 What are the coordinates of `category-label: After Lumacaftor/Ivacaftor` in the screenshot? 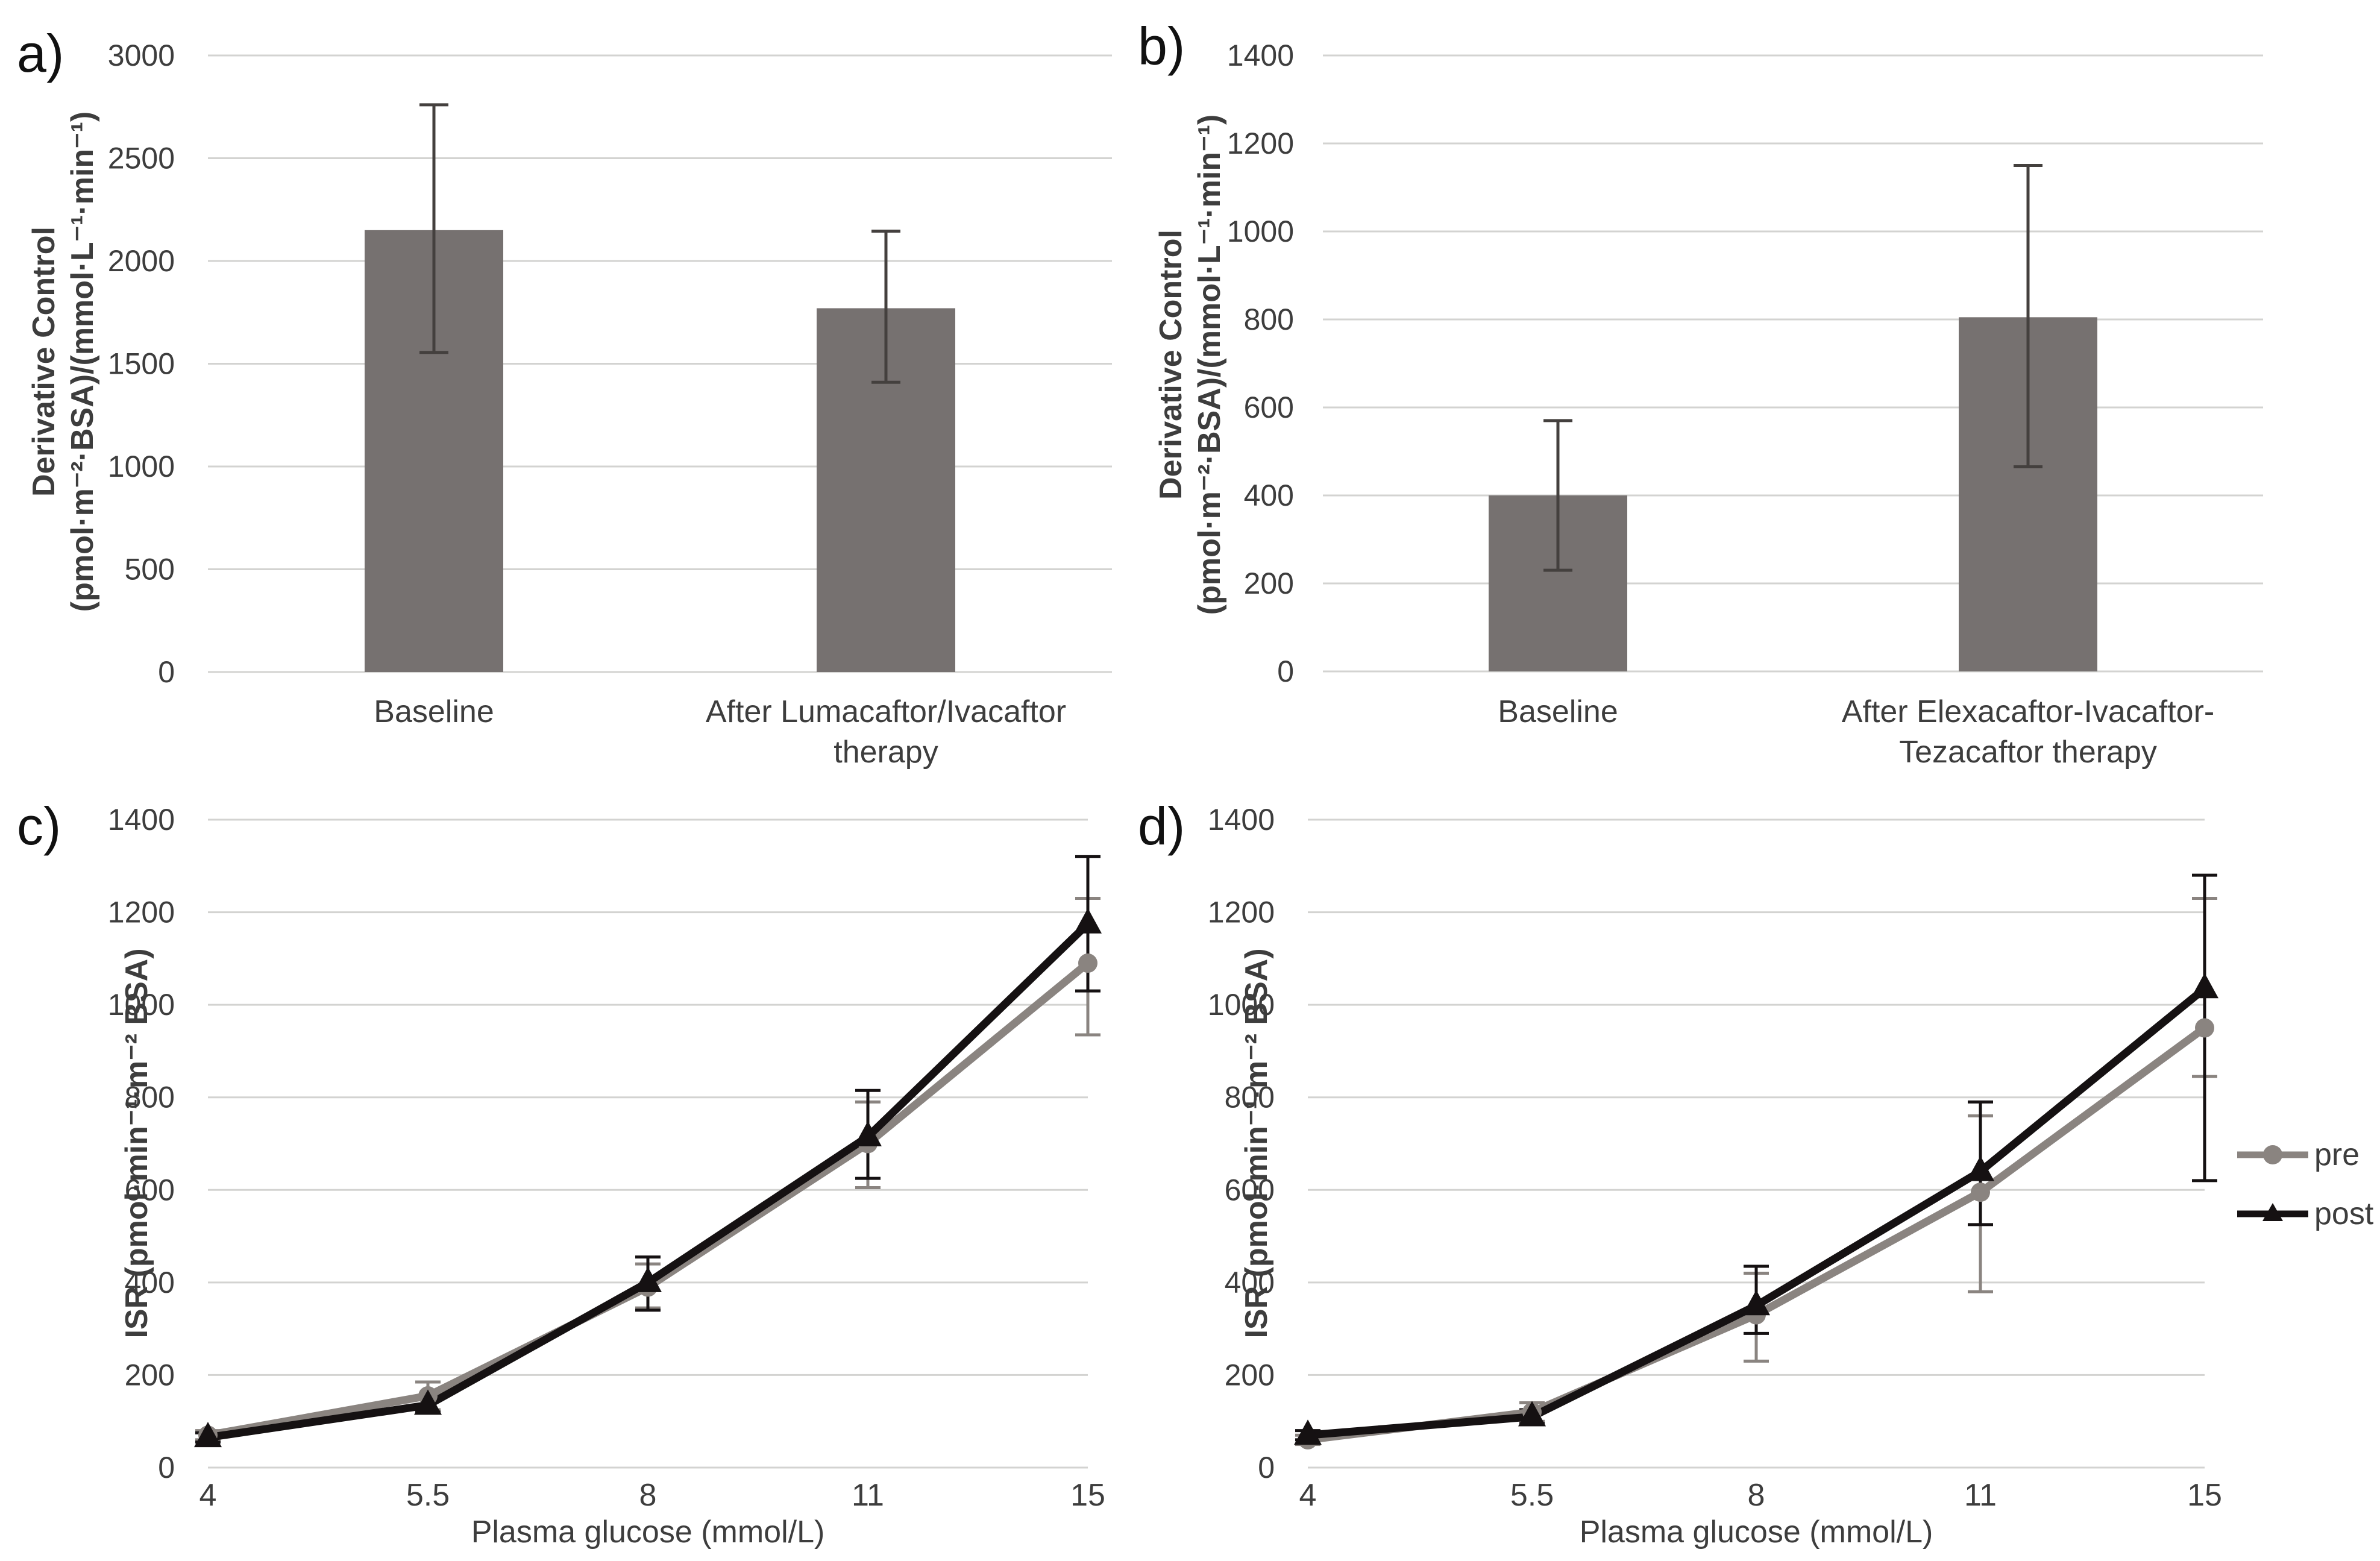 It's located at (886, 711).